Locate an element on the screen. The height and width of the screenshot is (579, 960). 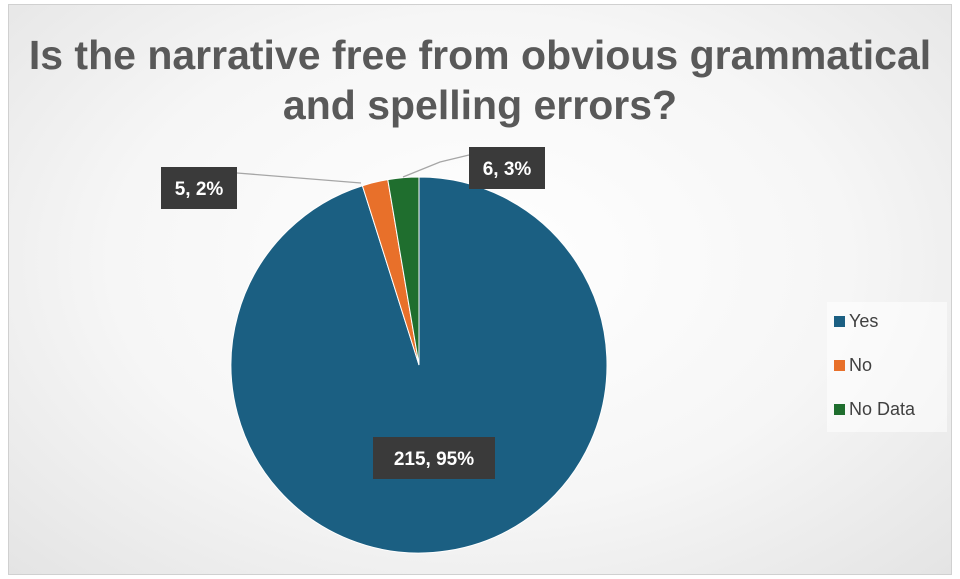
data-label-yes: 215, 95% is located at coordinates (434, 459).